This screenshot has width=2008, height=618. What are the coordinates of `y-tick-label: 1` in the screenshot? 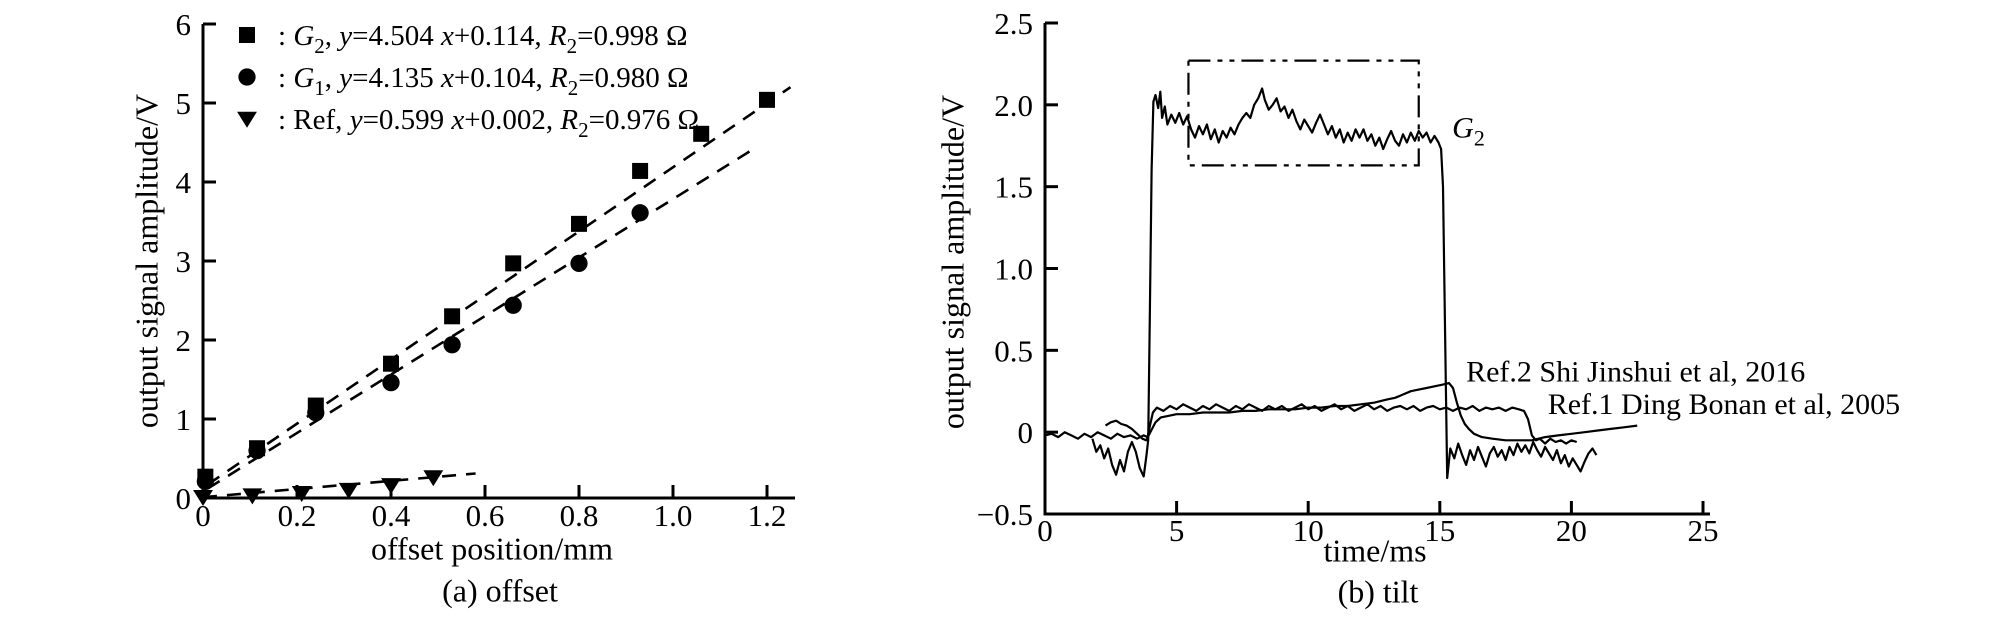 It's located at (184, 419).